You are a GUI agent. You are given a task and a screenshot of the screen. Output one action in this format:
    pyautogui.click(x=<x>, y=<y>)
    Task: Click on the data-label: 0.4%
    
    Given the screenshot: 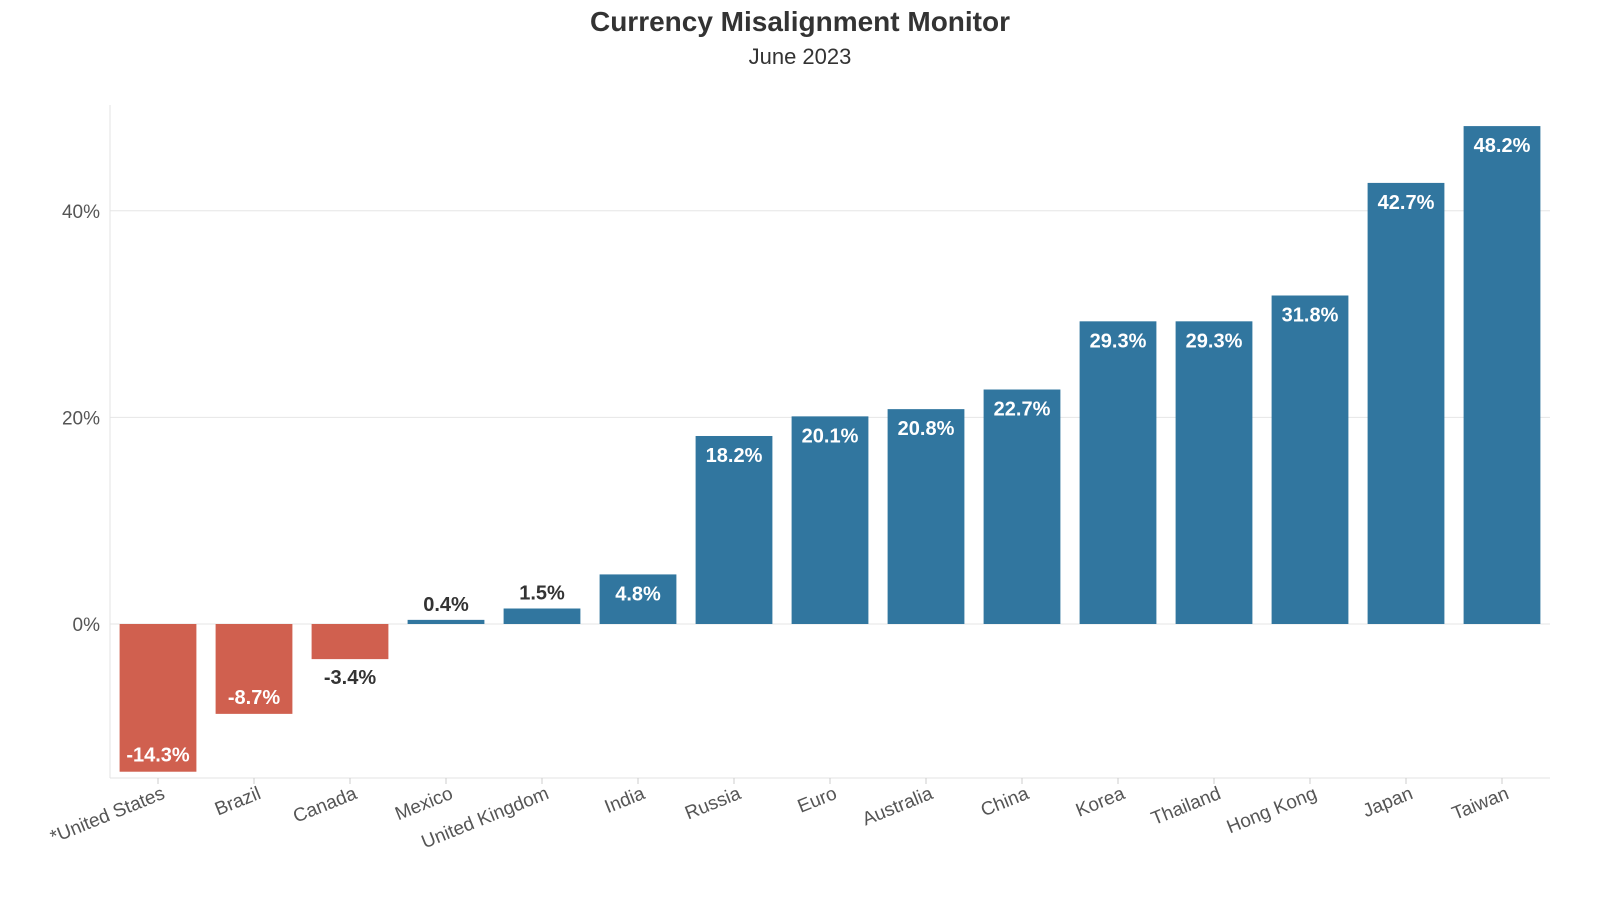 What is the action you would take?
    pyautogui.click(x=446, y=605)
    